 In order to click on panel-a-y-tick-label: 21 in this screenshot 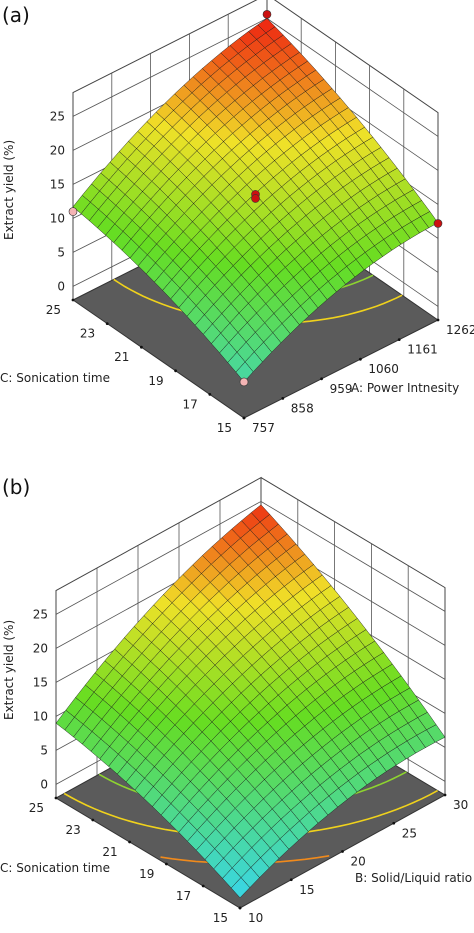, I will do `click(121, 357)`.